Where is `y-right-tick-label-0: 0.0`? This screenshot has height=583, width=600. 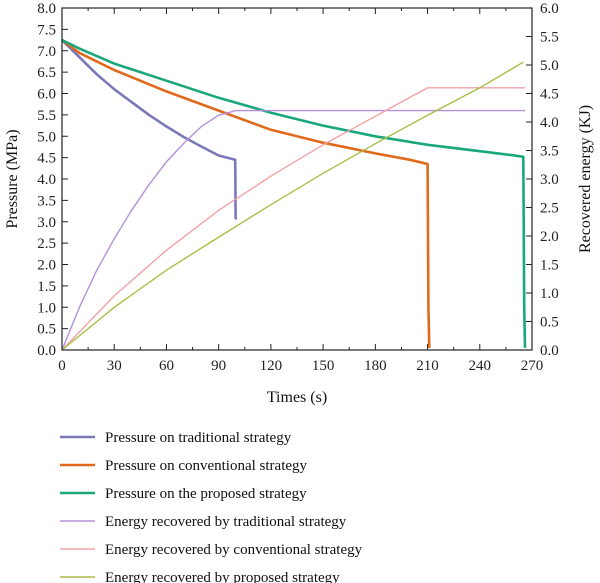
y-right-tick-label-0: 0.0 is located at coordinates (549, 351).